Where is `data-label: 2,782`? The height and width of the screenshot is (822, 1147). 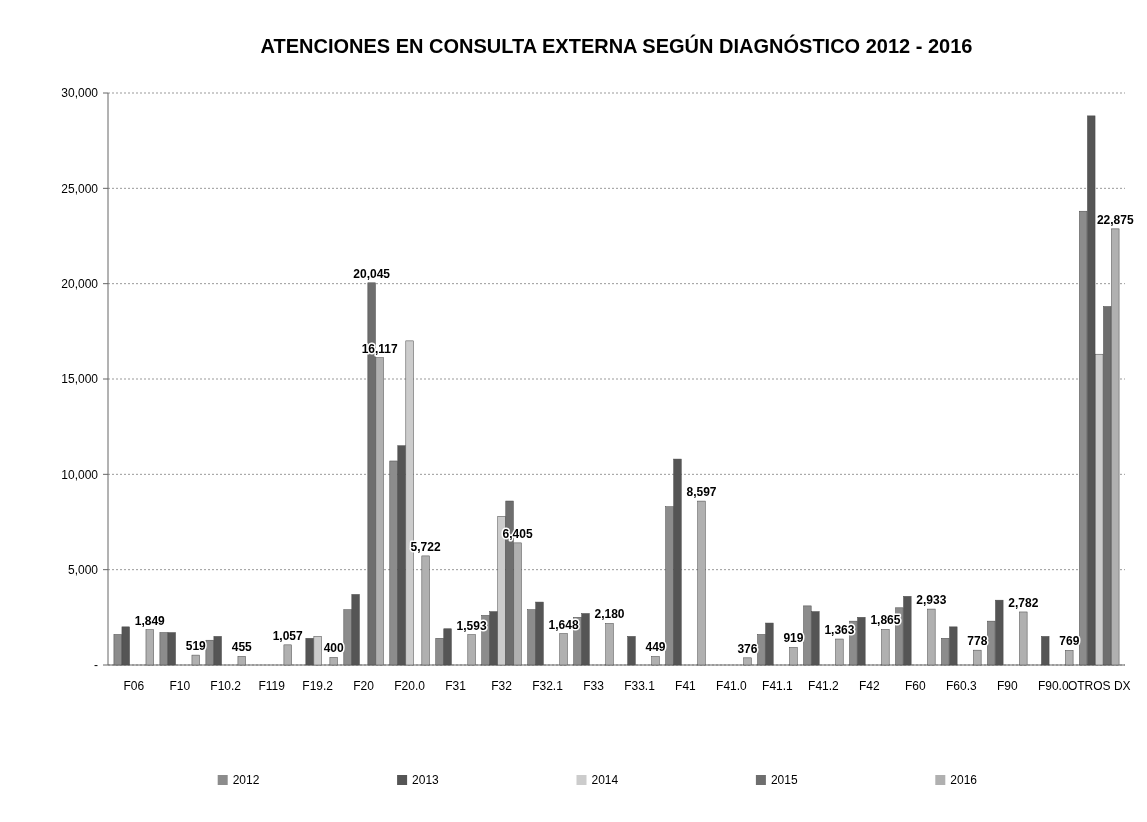
data-label: 2,782 is located at coordinates (1023, 602).